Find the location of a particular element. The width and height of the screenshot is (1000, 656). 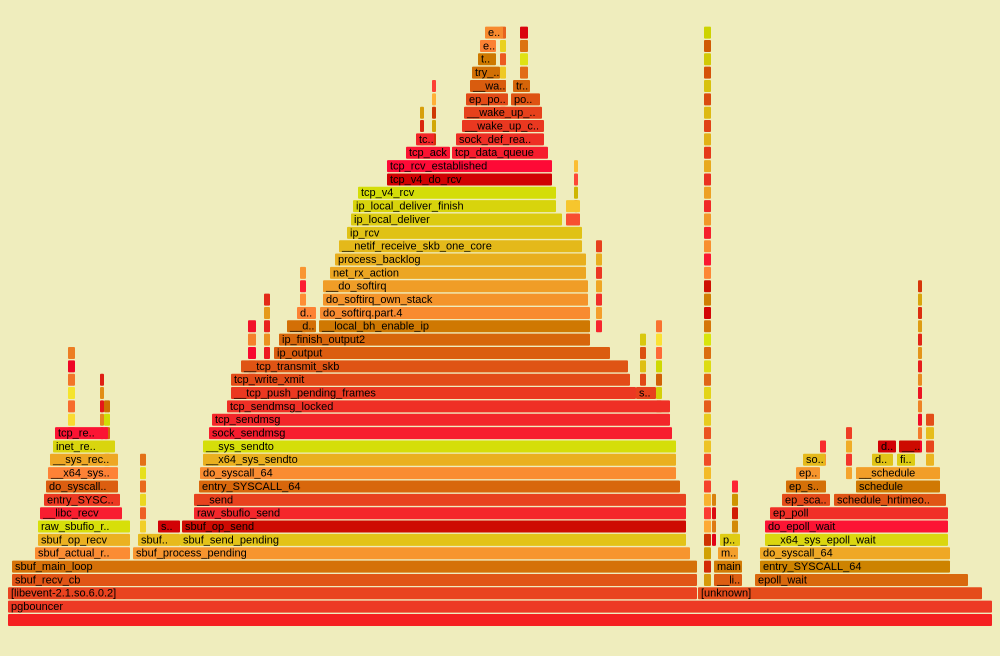

frame: e.. is located at coordinates (488, 45).